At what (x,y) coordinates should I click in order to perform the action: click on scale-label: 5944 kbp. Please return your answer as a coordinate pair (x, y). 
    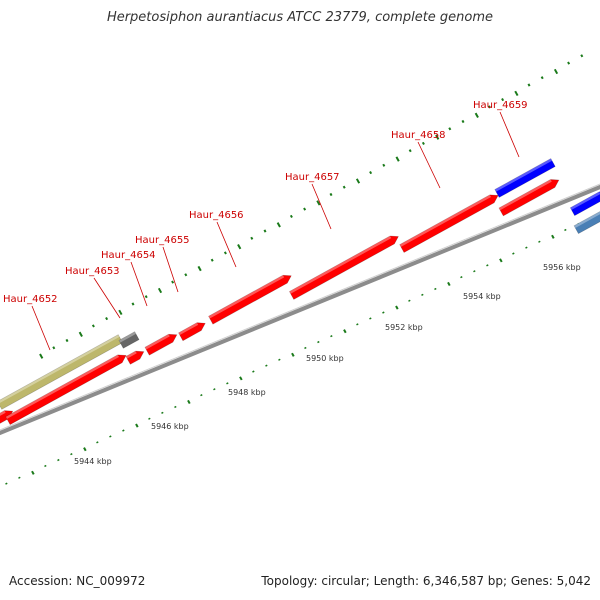
    Looking at the image, I should click on (93, 461).